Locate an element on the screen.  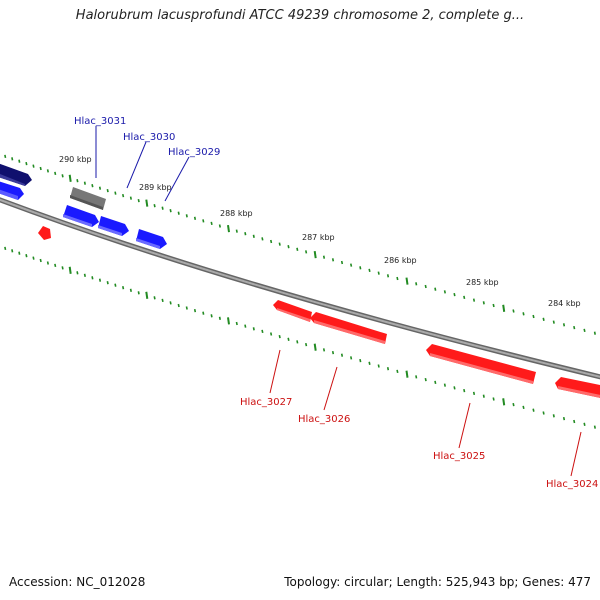
kbp-label-287: 287 kbp is located at coordinates (318, 237).